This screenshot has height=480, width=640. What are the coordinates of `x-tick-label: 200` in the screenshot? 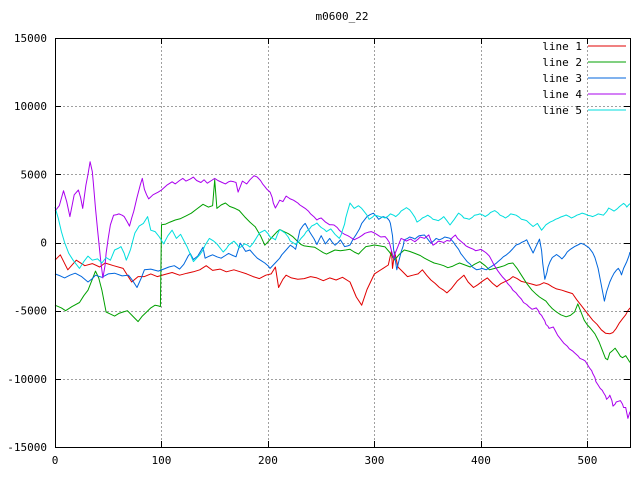 It's located at (268, 460).